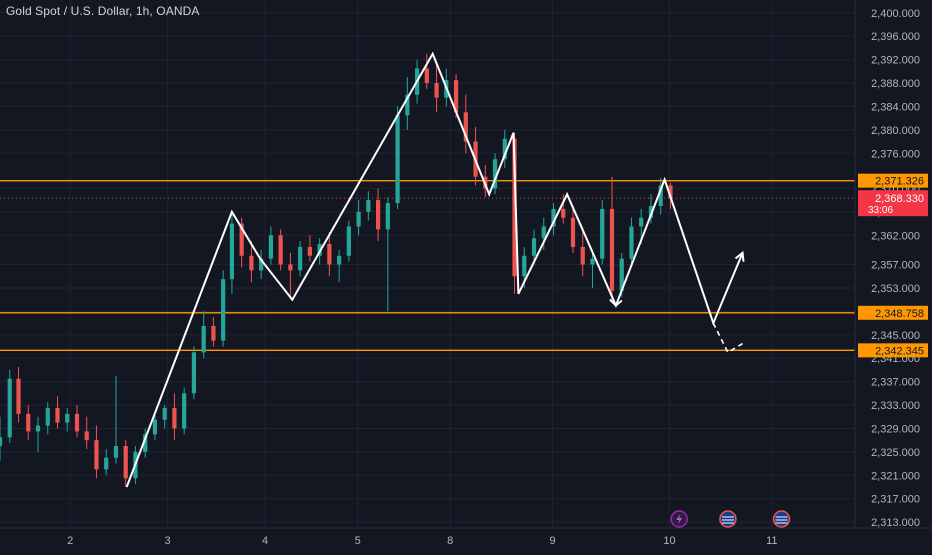 This screenshot has width=932, height=555. Describe the element at coordinates (899, 351) in the screenshot. I see `level-price-label: 2,342.345` at that location.